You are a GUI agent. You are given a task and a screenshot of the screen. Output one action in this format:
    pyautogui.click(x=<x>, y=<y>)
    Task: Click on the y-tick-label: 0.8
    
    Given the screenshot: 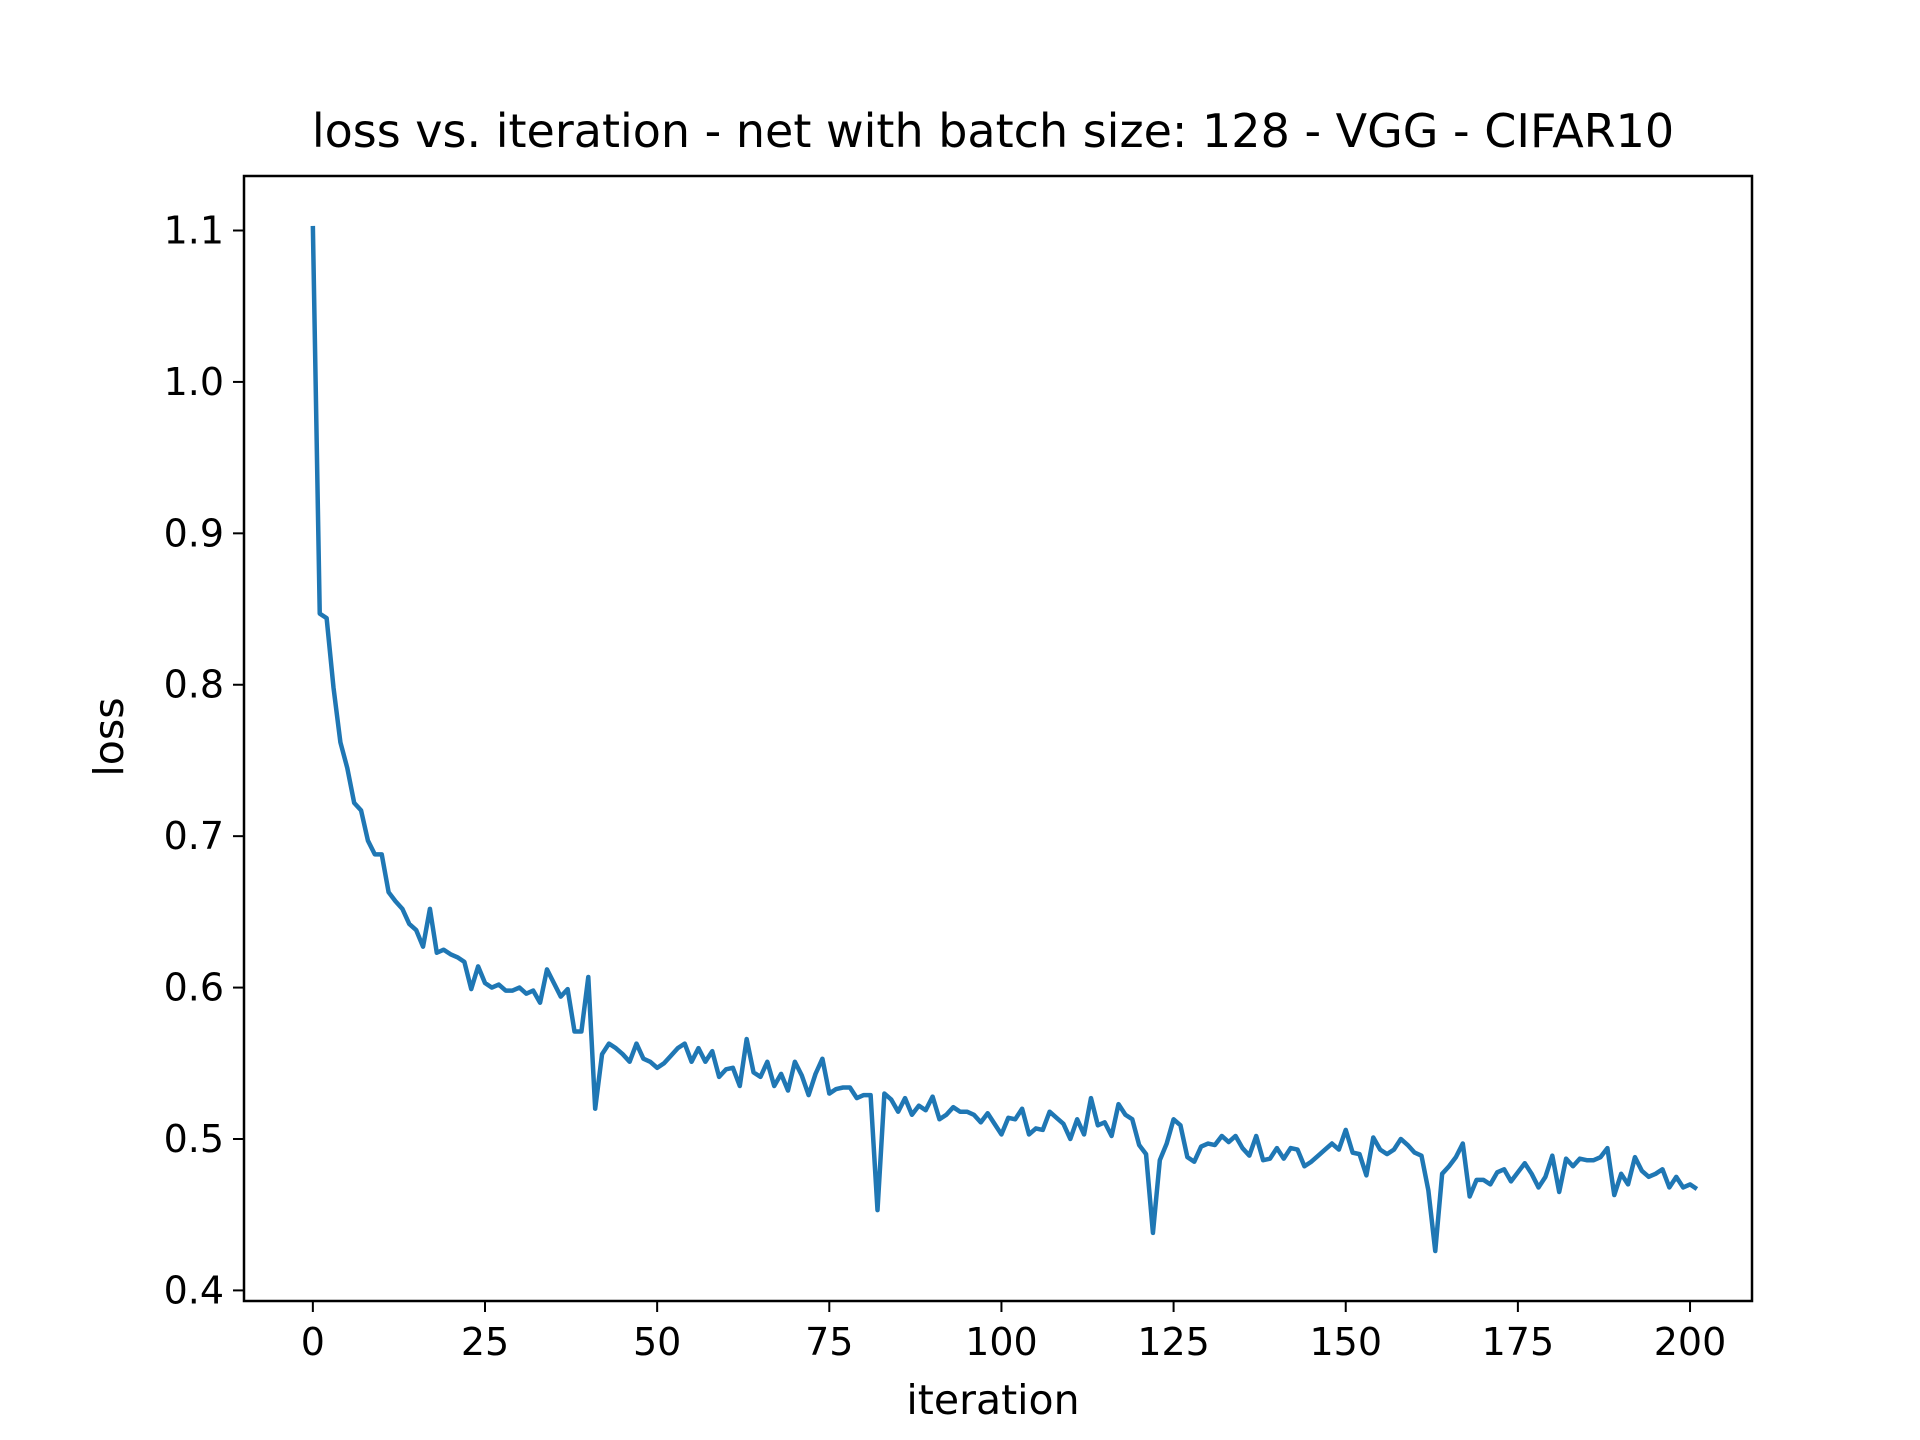 What is the action you would take?
    pyautogui.click(x=194, y=685)
    